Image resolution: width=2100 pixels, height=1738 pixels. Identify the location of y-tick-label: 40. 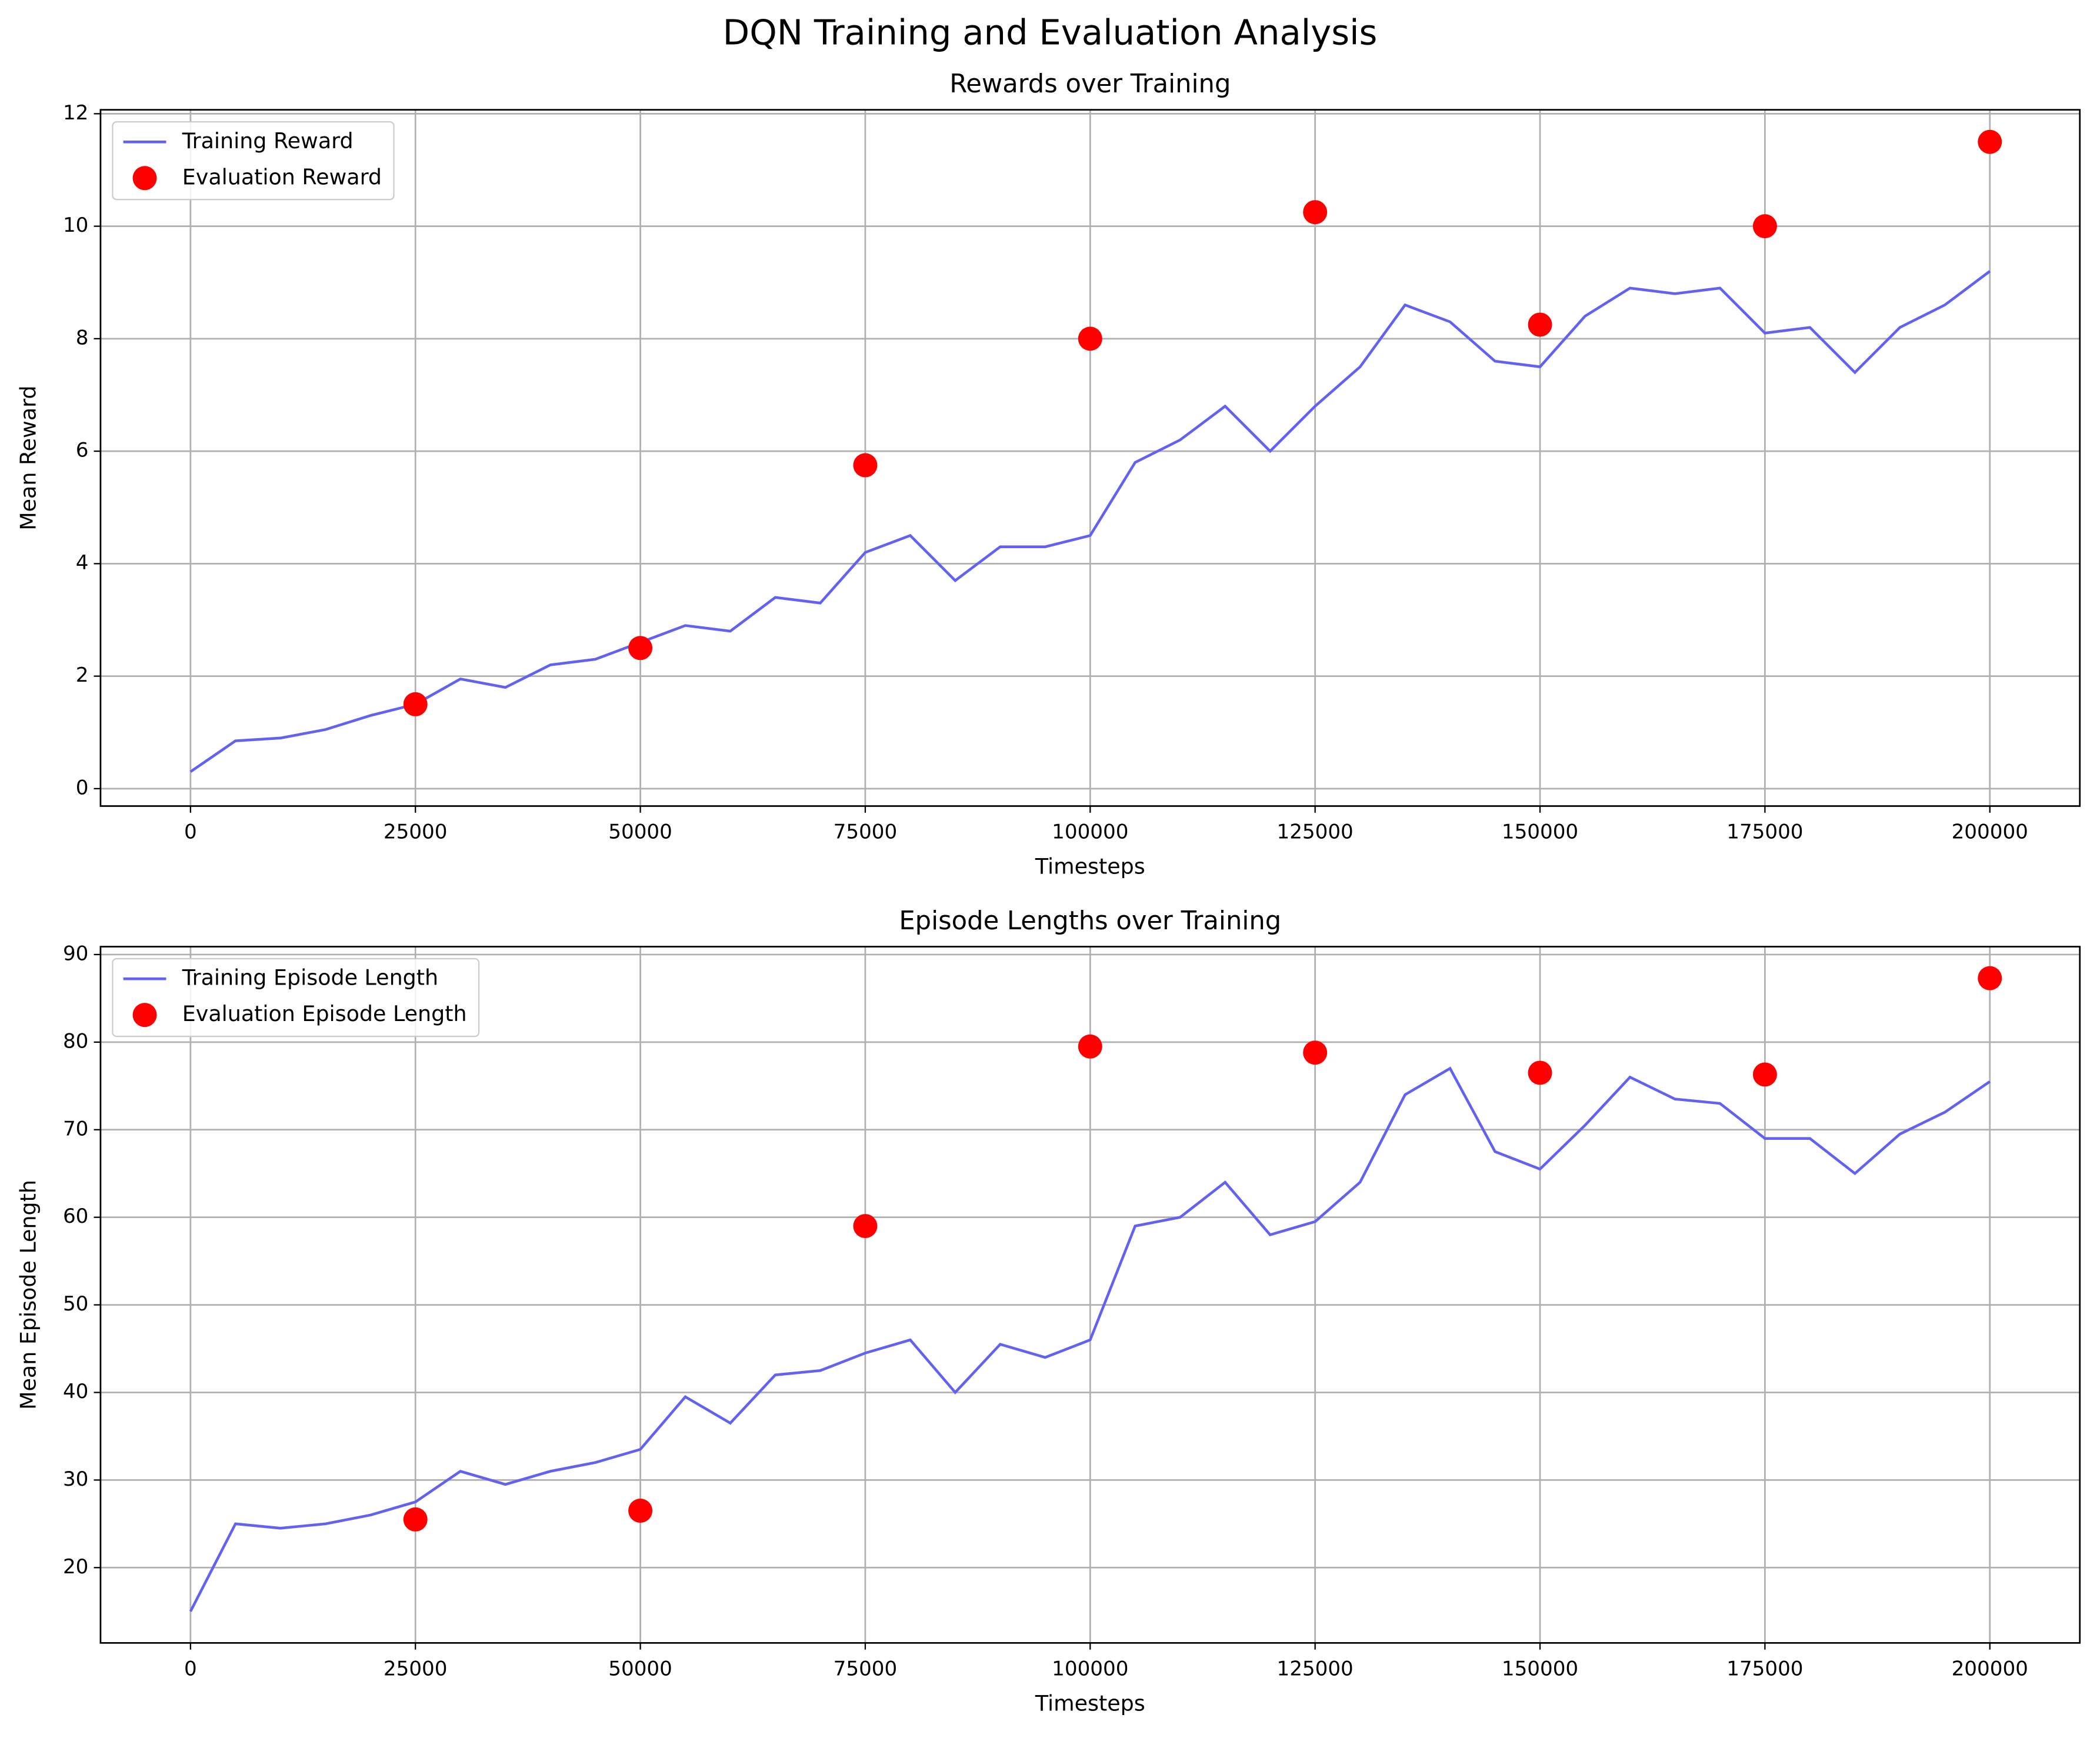
(75, 1391).